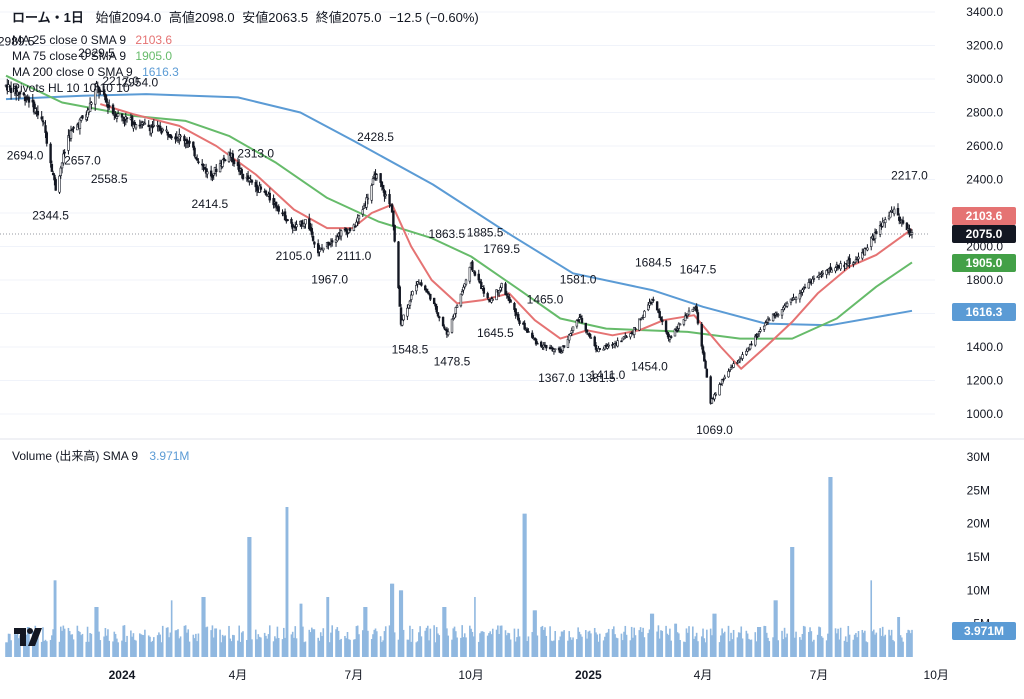  What do you see at coordinates (29, 639) in the screenshot?
I see `tradingview-logo-icon` at bounding box center [29, 639].